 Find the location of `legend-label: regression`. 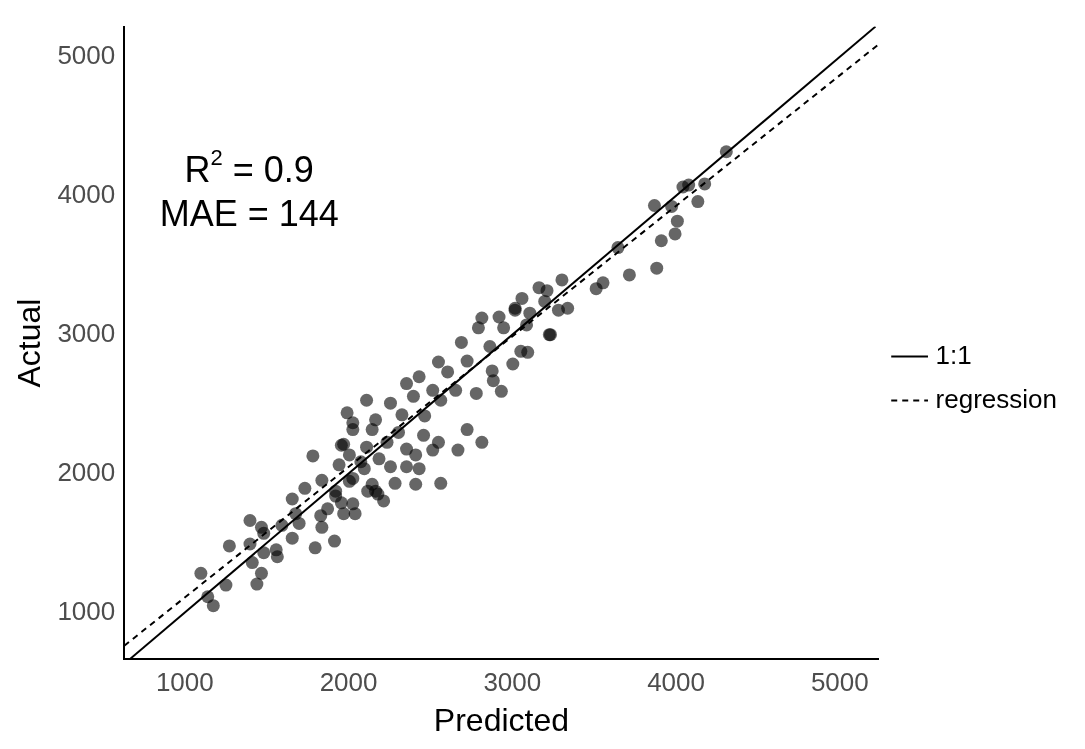

legend-label: regression is located at coordinates (996, 398).